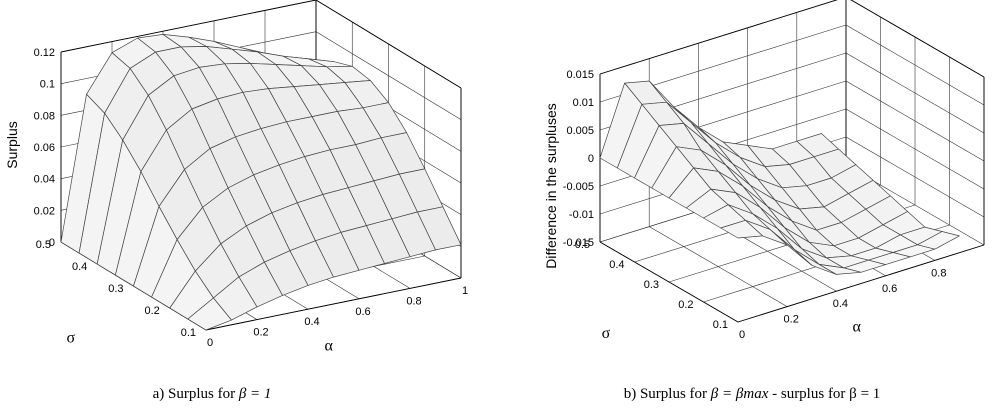  I want to click on panel-b-x-tick-label: 0, so click(742, 335).